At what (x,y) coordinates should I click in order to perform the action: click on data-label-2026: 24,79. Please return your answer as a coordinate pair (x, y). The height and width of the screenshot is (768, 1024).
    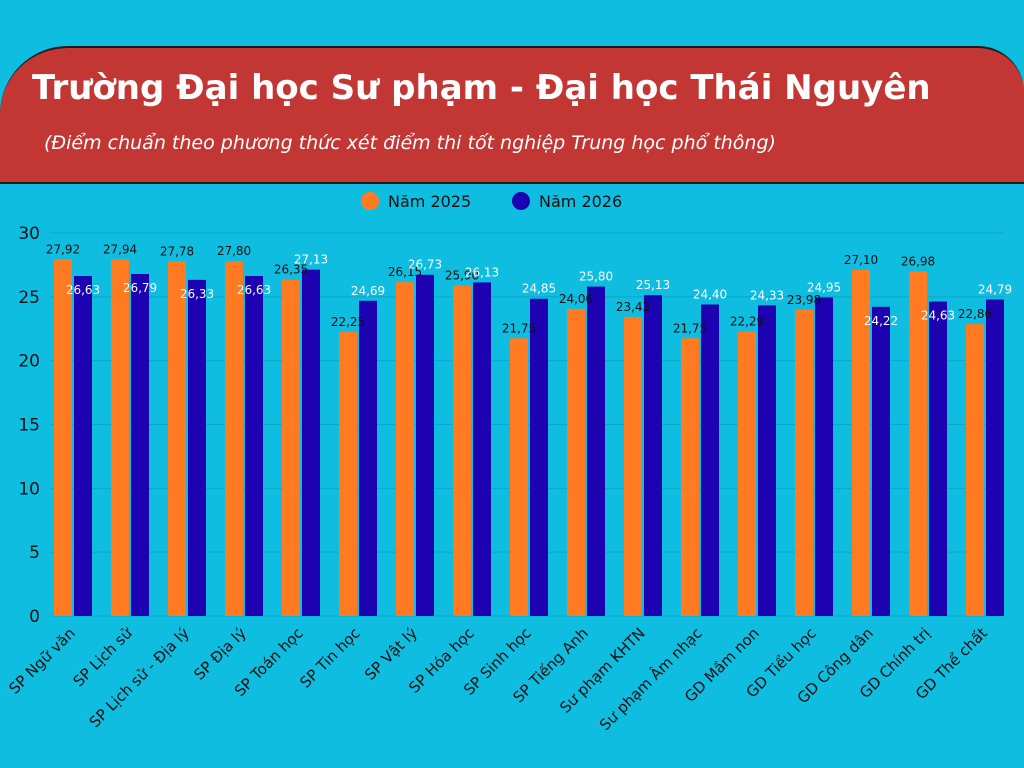
    Looking at the image, I should click on (995, 290).